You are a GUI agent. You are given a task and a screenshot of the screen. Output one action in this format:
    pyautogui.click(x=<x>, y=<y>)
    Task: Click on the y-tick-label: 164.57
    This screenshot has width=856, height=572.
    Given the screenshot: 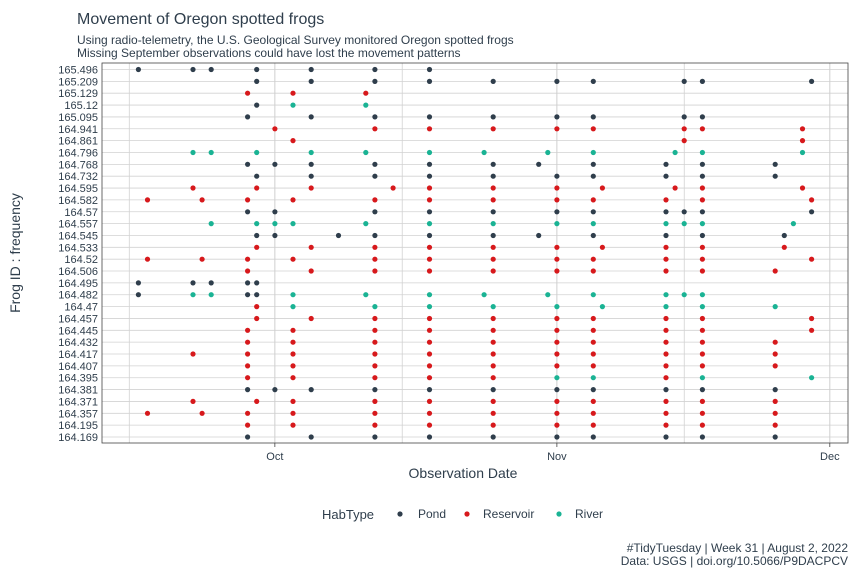 What is the action you would take?
    pyautogui.click(x=81, y=213)
    